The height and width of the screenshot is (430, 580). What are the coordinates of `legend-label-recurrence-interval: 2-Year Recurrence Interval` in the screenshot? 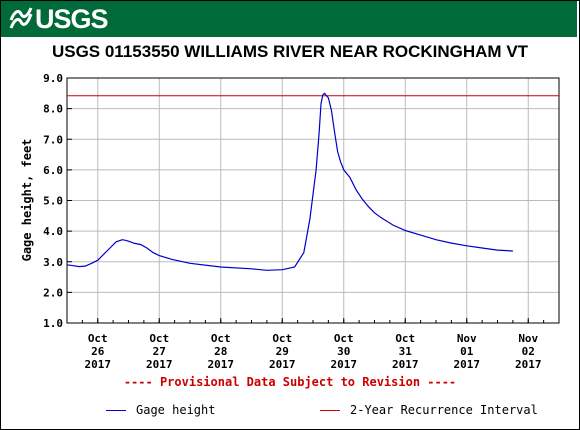 It's located at (444, 410).